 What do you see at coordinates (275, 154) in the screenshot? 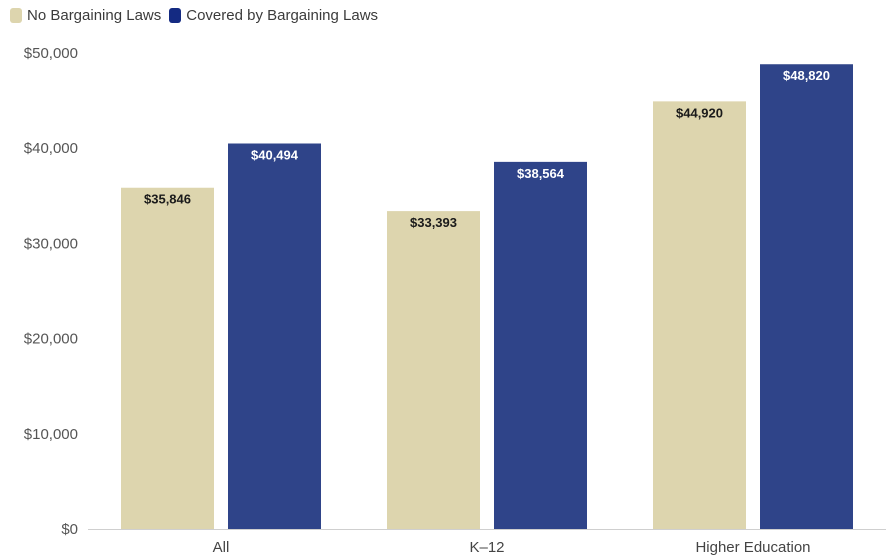
I see `data-label: $40,494` at bounding box center [275, 154].